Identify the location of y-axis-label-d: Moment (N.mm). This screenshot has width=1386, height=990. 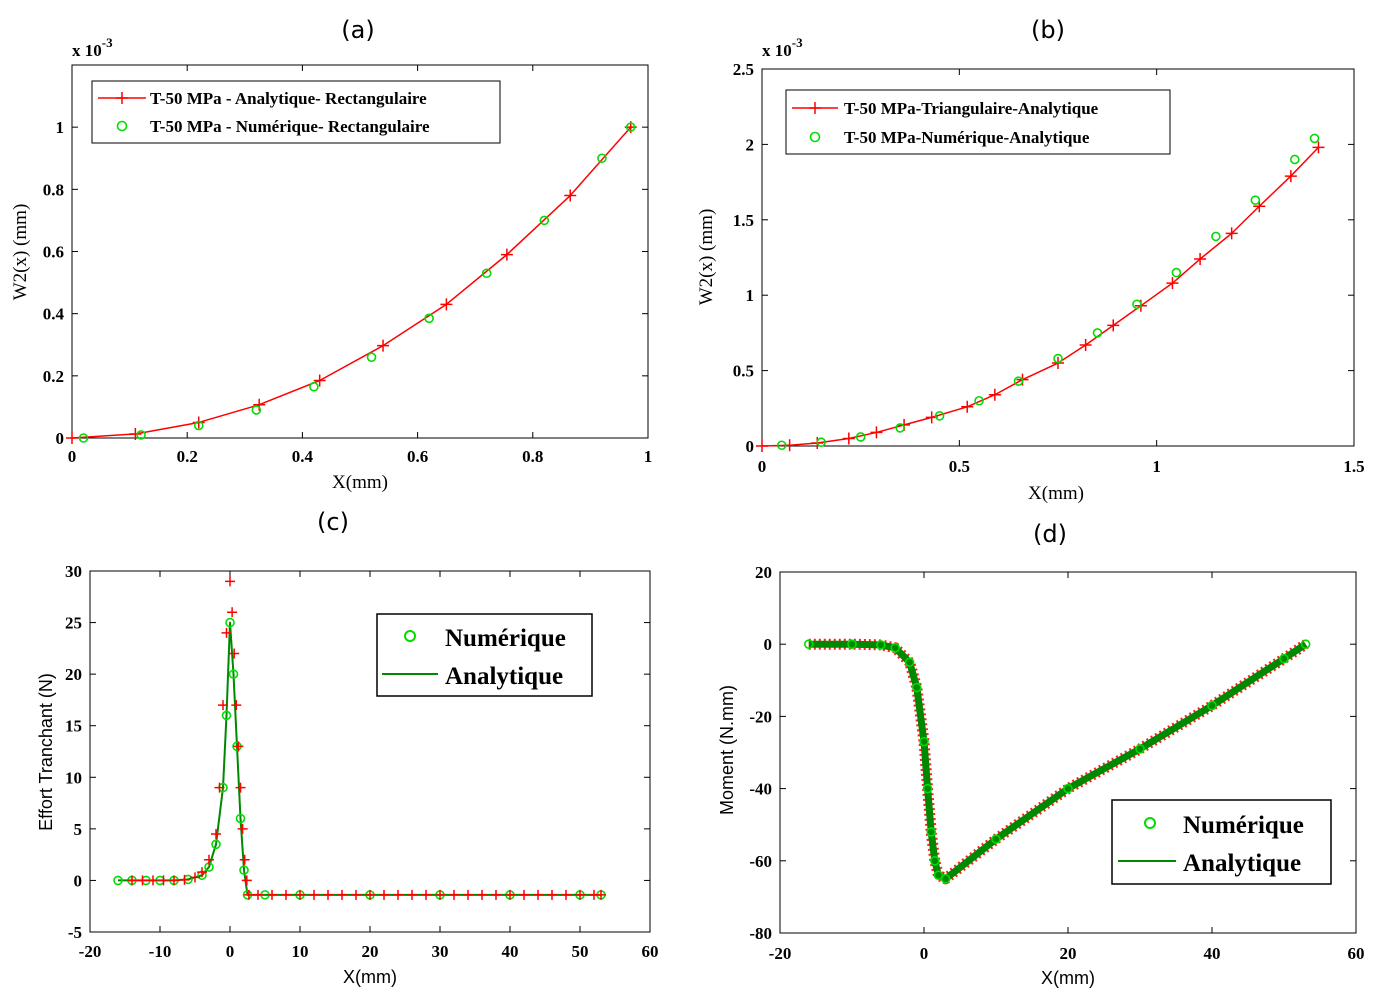
(727, 750).